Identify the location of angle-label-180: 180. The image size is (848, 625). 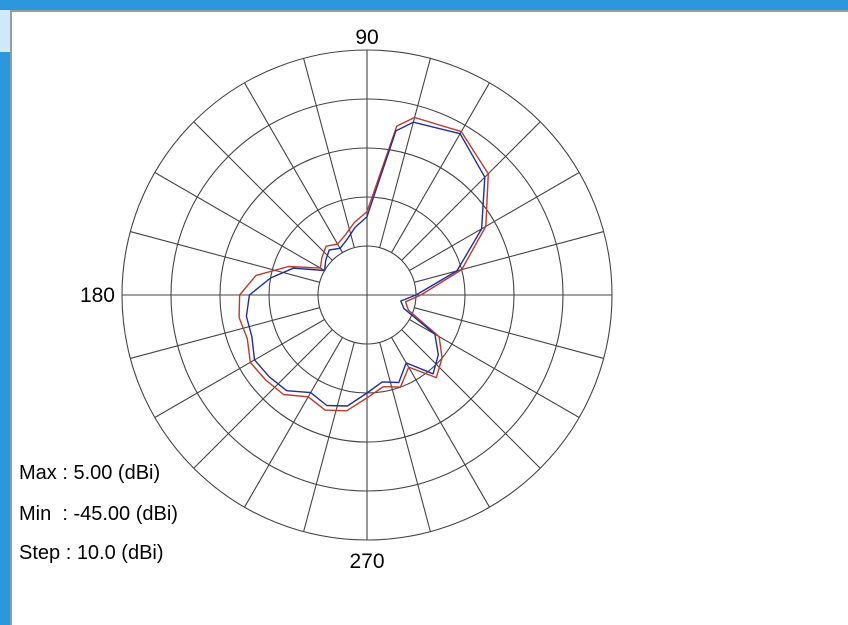
(97, 295).